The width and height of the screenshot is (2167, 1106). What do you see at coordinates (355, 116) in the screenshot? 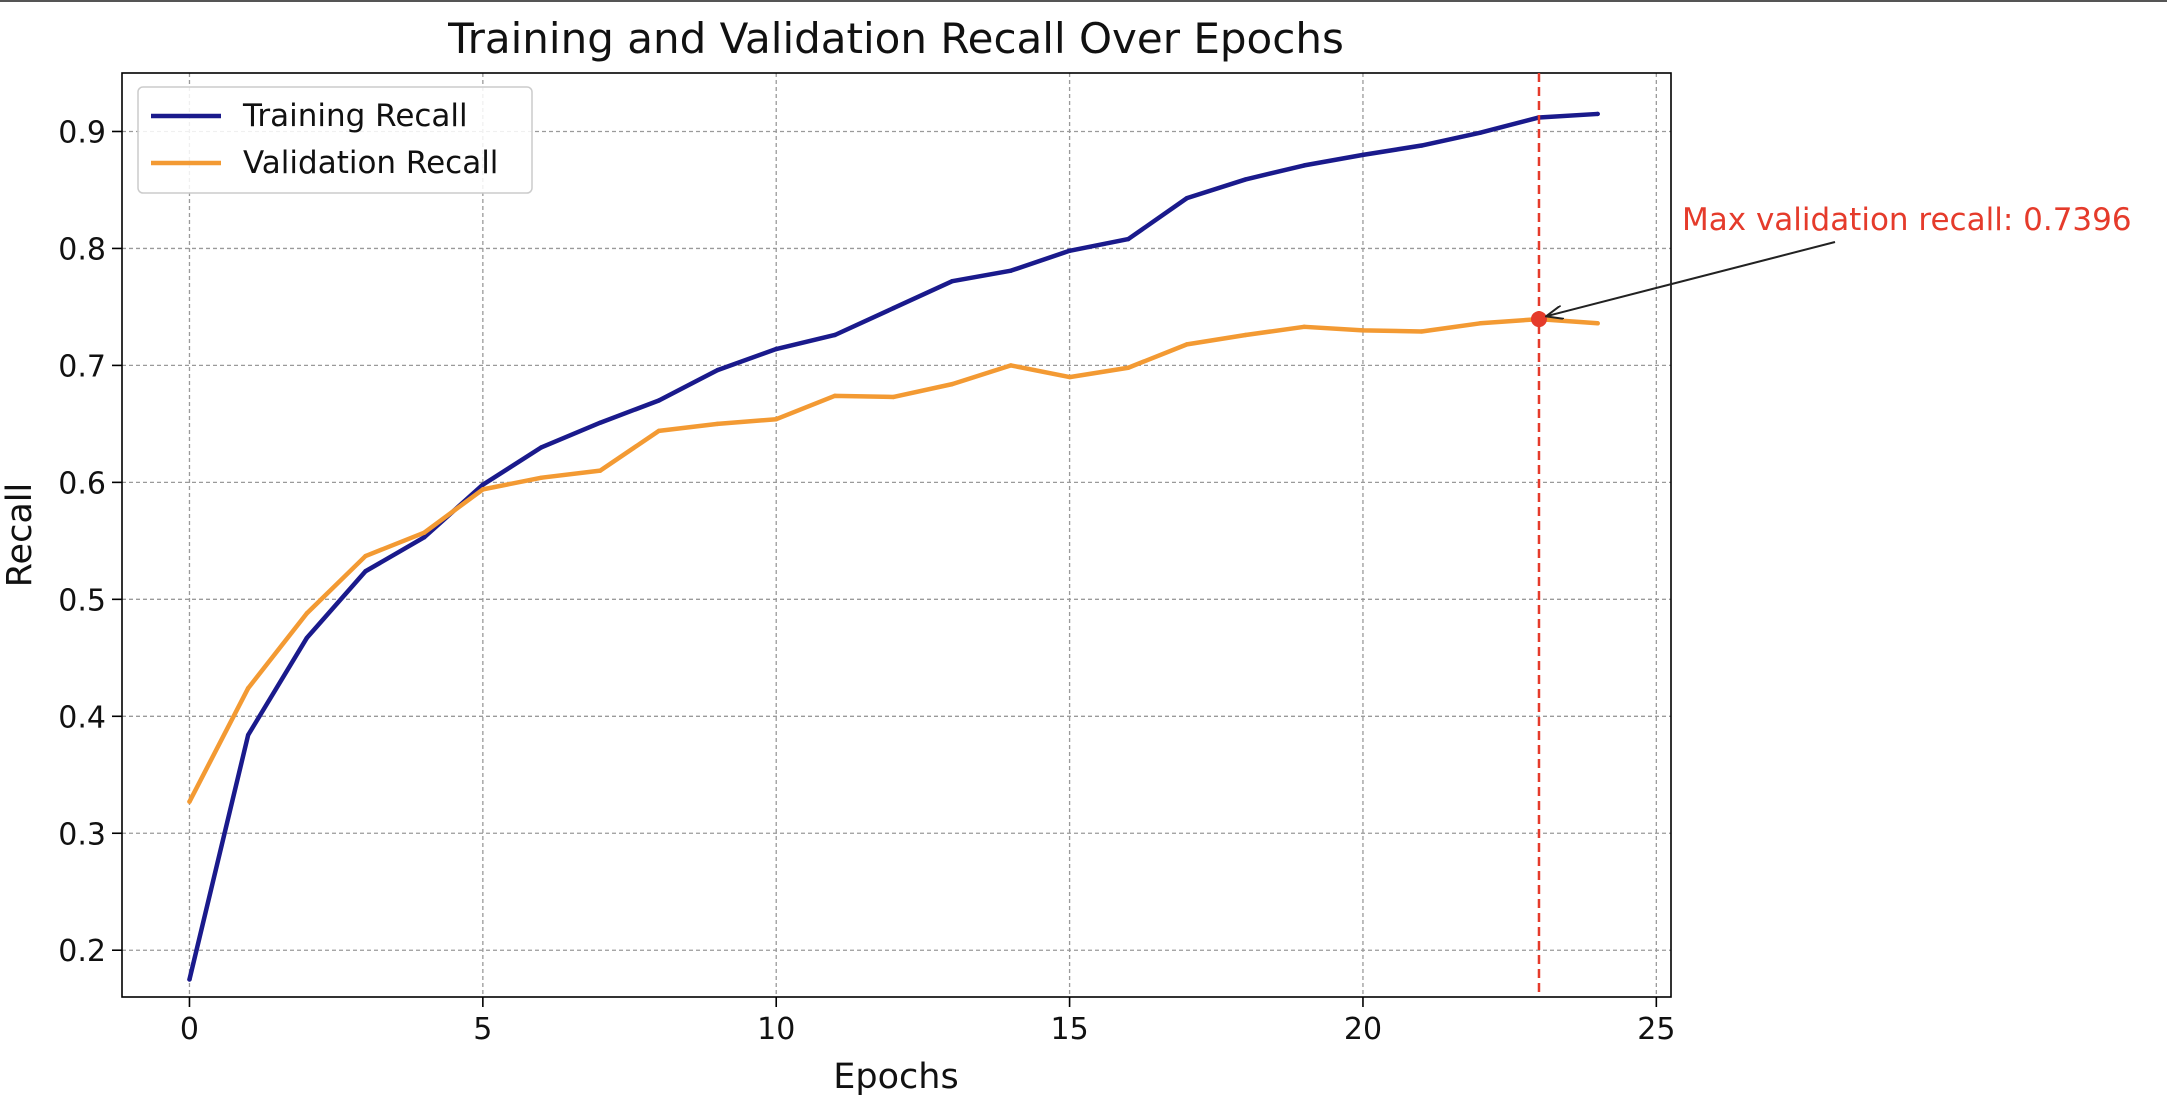
I see `legend-label-training: Training Recall` at bounding box center [355, 116].